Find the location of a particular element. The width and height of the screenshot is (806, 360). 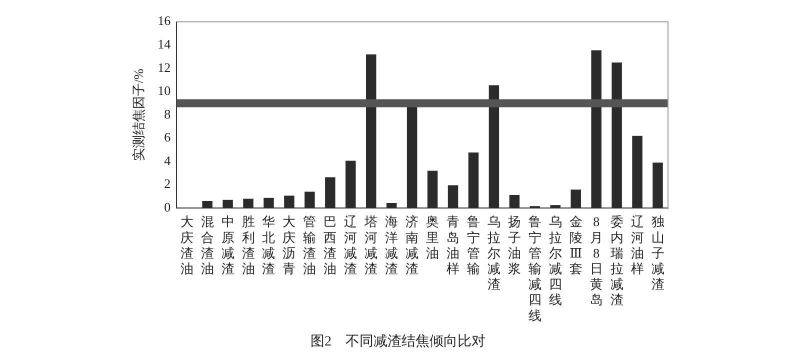

x-tick-label: 海洋减渣 is located at coordinates (391, 245).